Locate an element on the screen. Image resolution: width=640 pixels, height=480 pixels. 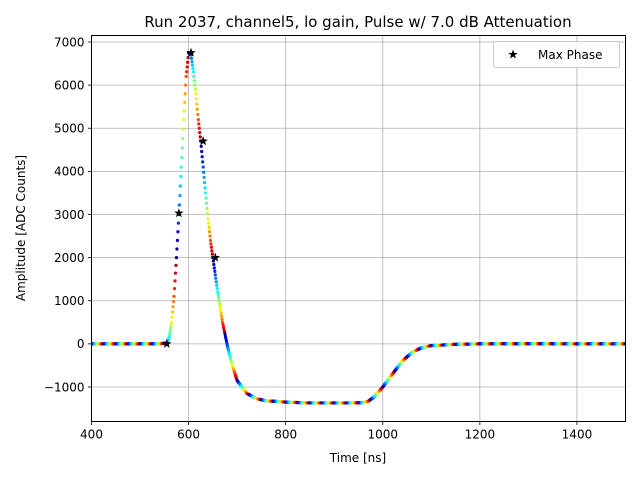
y-tick-label: 0 is located at coordinates (81, 344).